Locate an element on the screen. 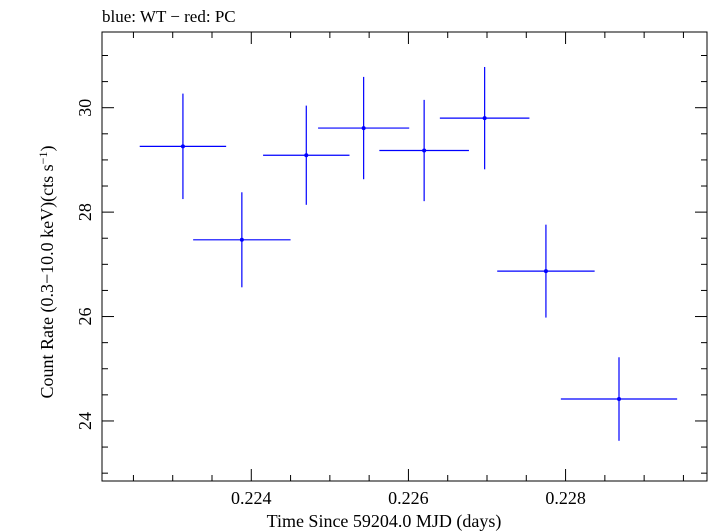  y-tick-label: 30 is located at coordinates (85, 108).